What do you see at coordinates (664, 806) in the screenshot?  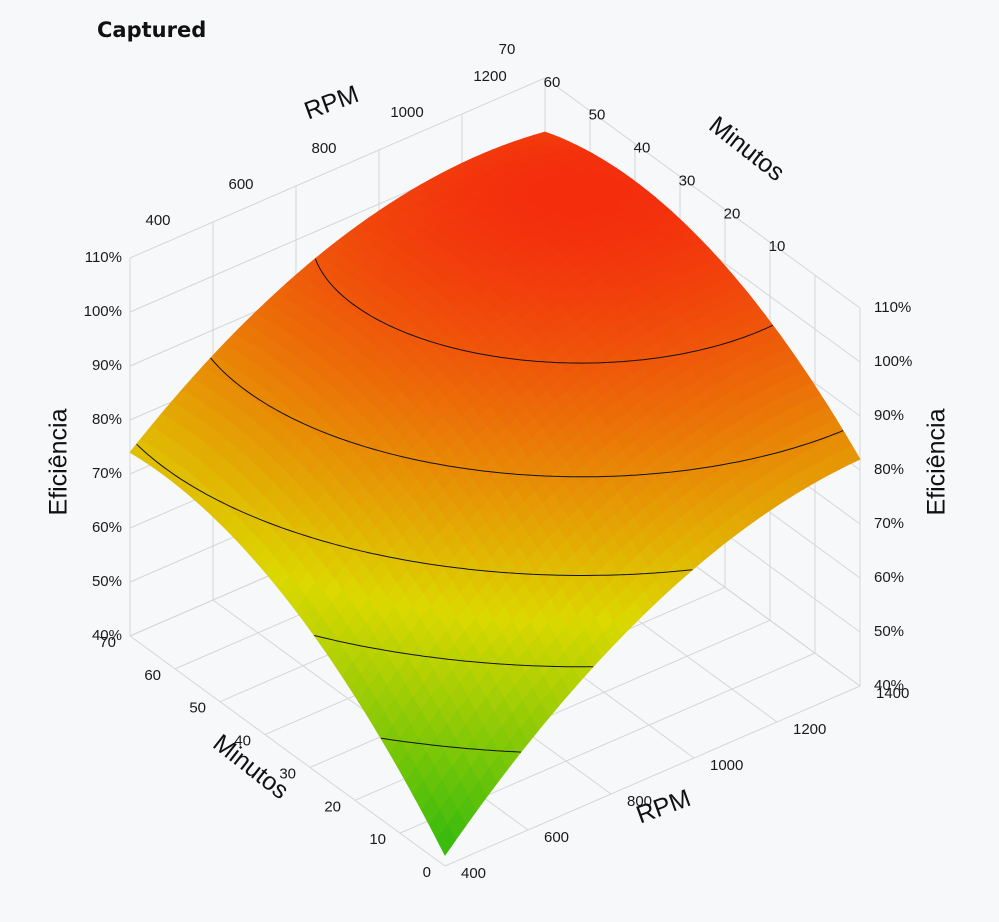 I see `rpm-axis-label-front: RPM` at bounding box center [664, 806].